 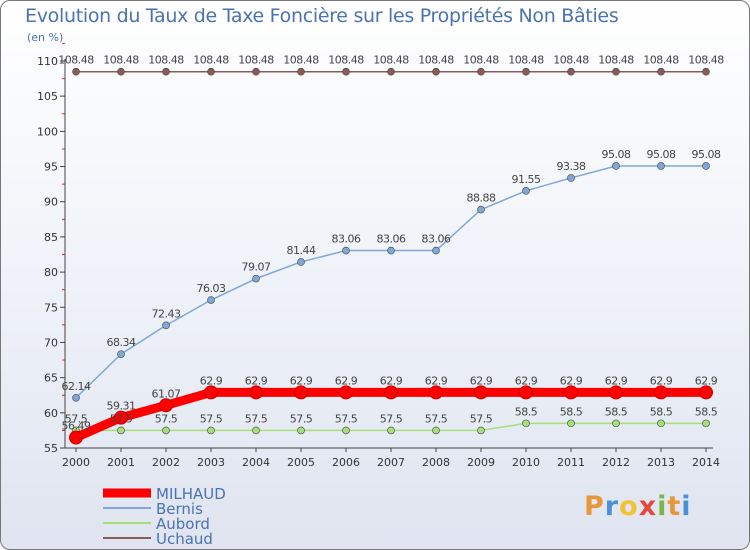 I want to click on logo-letter: i, so click(x=662, y=506).